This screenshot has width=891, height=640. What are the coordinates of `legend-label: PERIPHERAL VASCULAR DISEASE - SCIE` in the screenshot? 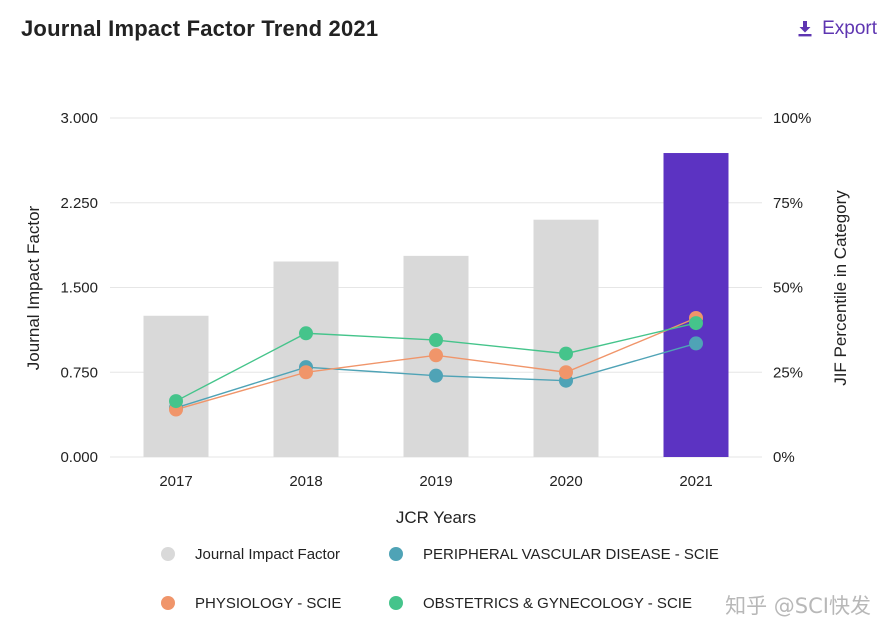 It's located at (571, 554).